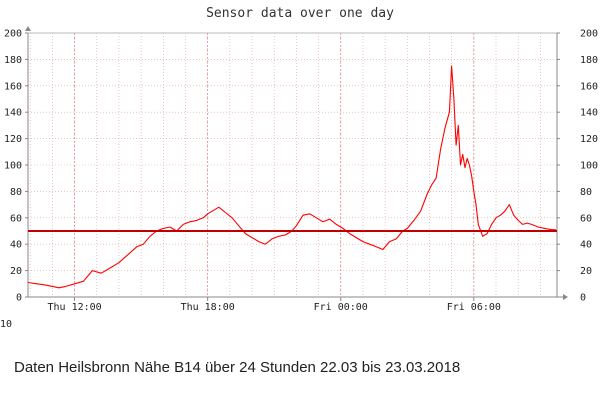 This screenshot has width=600, height=400. What do you see at coordinates (583, 298) in the screenshot?
I see `y-tick-label-right: 0` at bounding box center [583, 298].